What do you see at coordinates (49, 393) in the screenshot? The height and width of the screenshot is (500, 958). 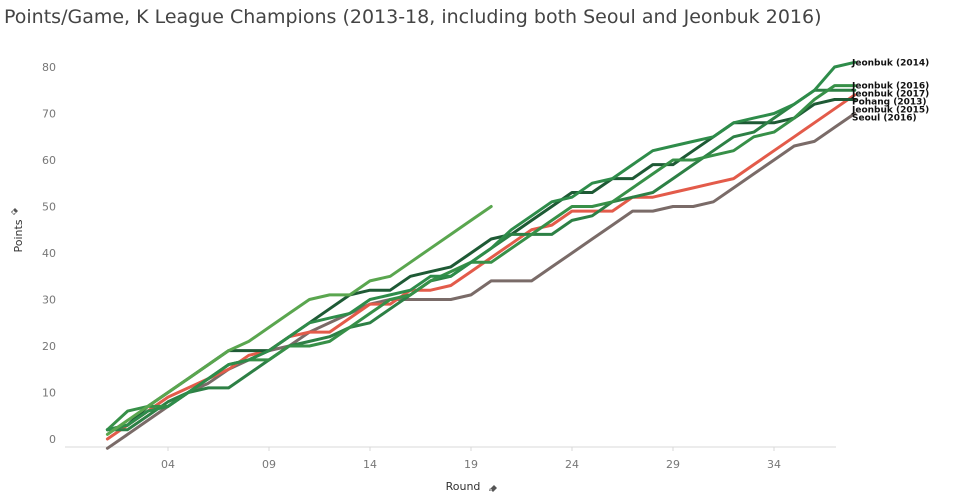 I see `y-tick-label: 10` at bounding box center [49, 393].